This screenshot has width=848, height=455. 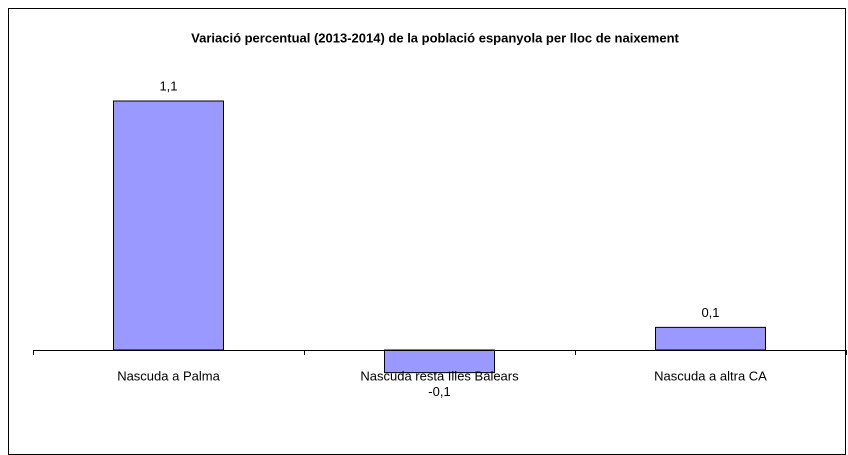 What do you see at coordinates (439, 375) in the screenshot?
I see `x-tick-label: Nascuda resta Illes Balears` at bounding box center [439, 375].